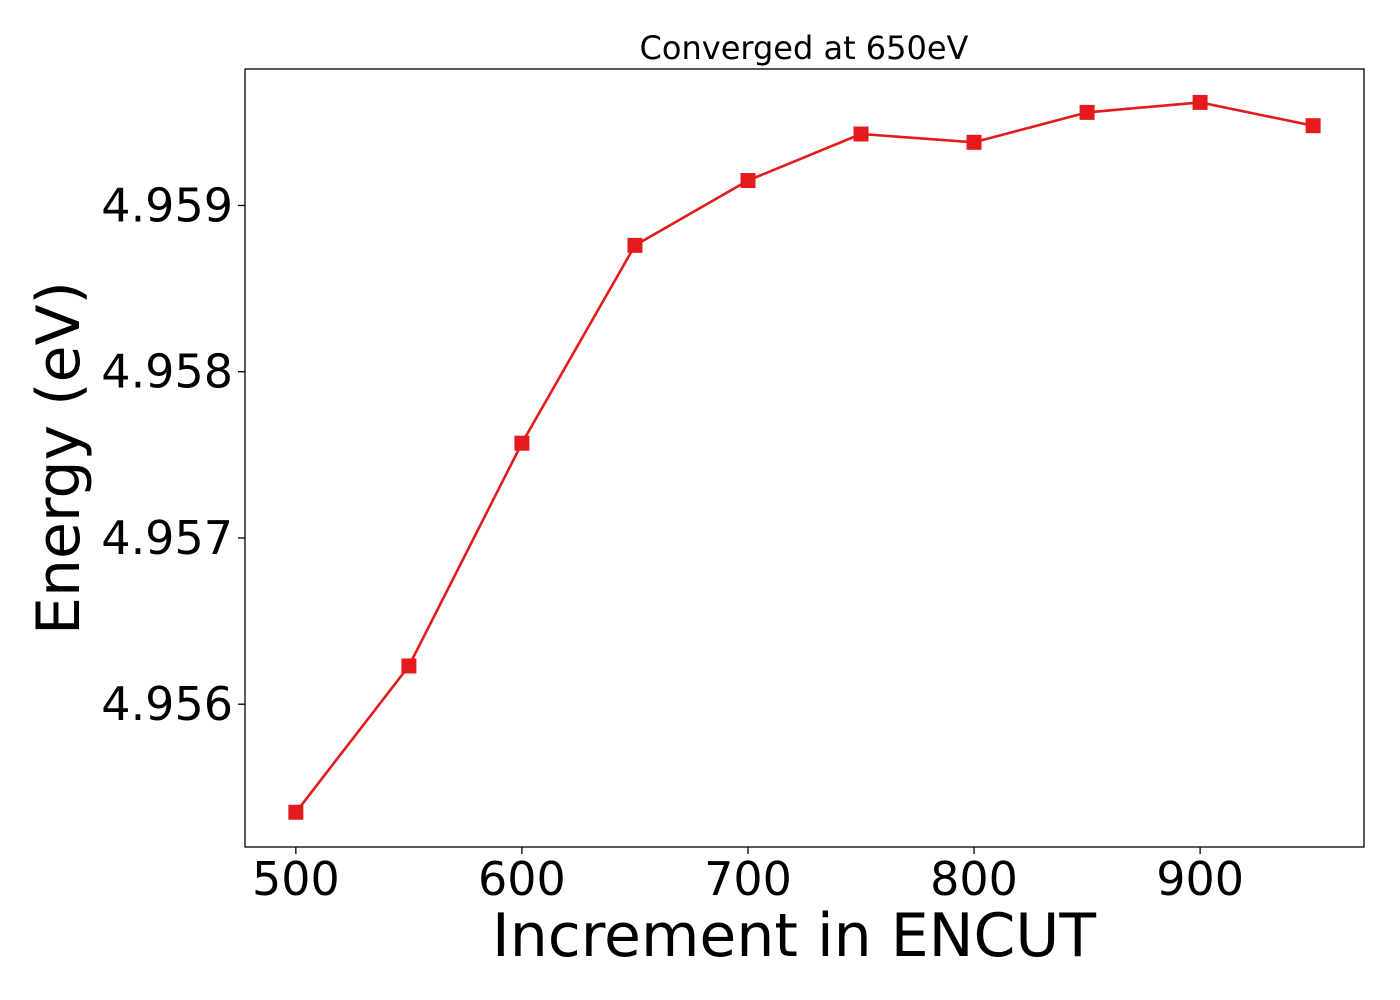  I want to click on x-axis: 500 600 700 800 900, so click(748, 876).